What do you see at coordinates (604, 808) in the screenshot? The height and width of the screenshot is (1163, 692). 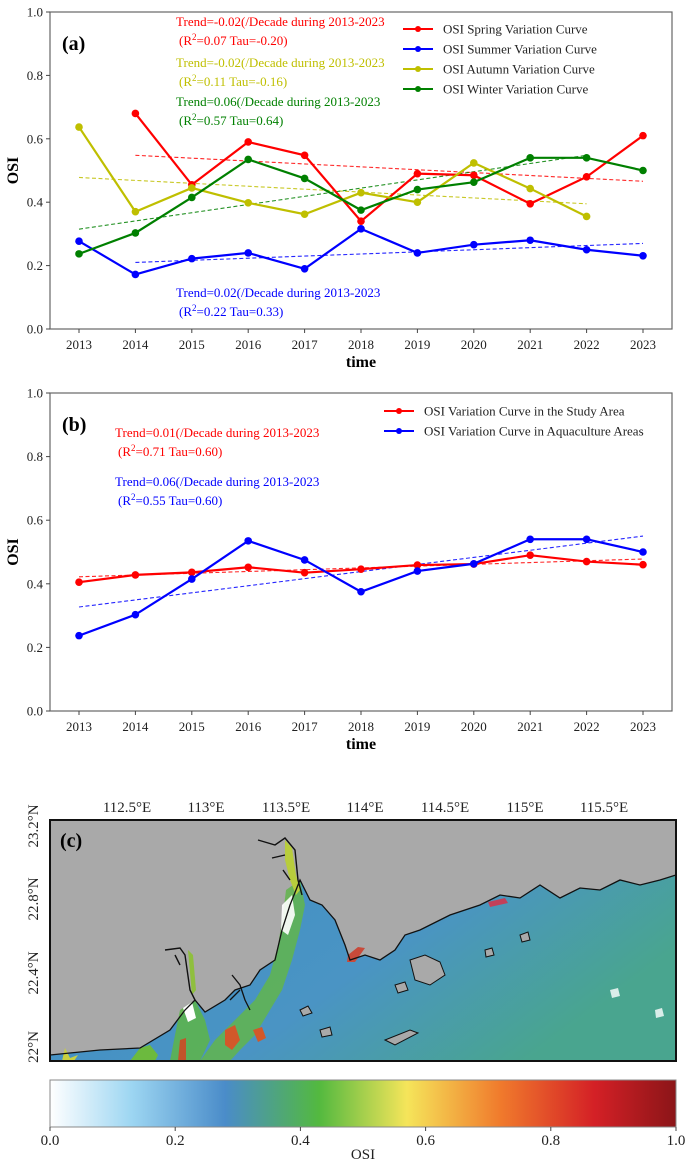 I see `map-lon-label: 115.5°E` at bounding box center [604, 808].